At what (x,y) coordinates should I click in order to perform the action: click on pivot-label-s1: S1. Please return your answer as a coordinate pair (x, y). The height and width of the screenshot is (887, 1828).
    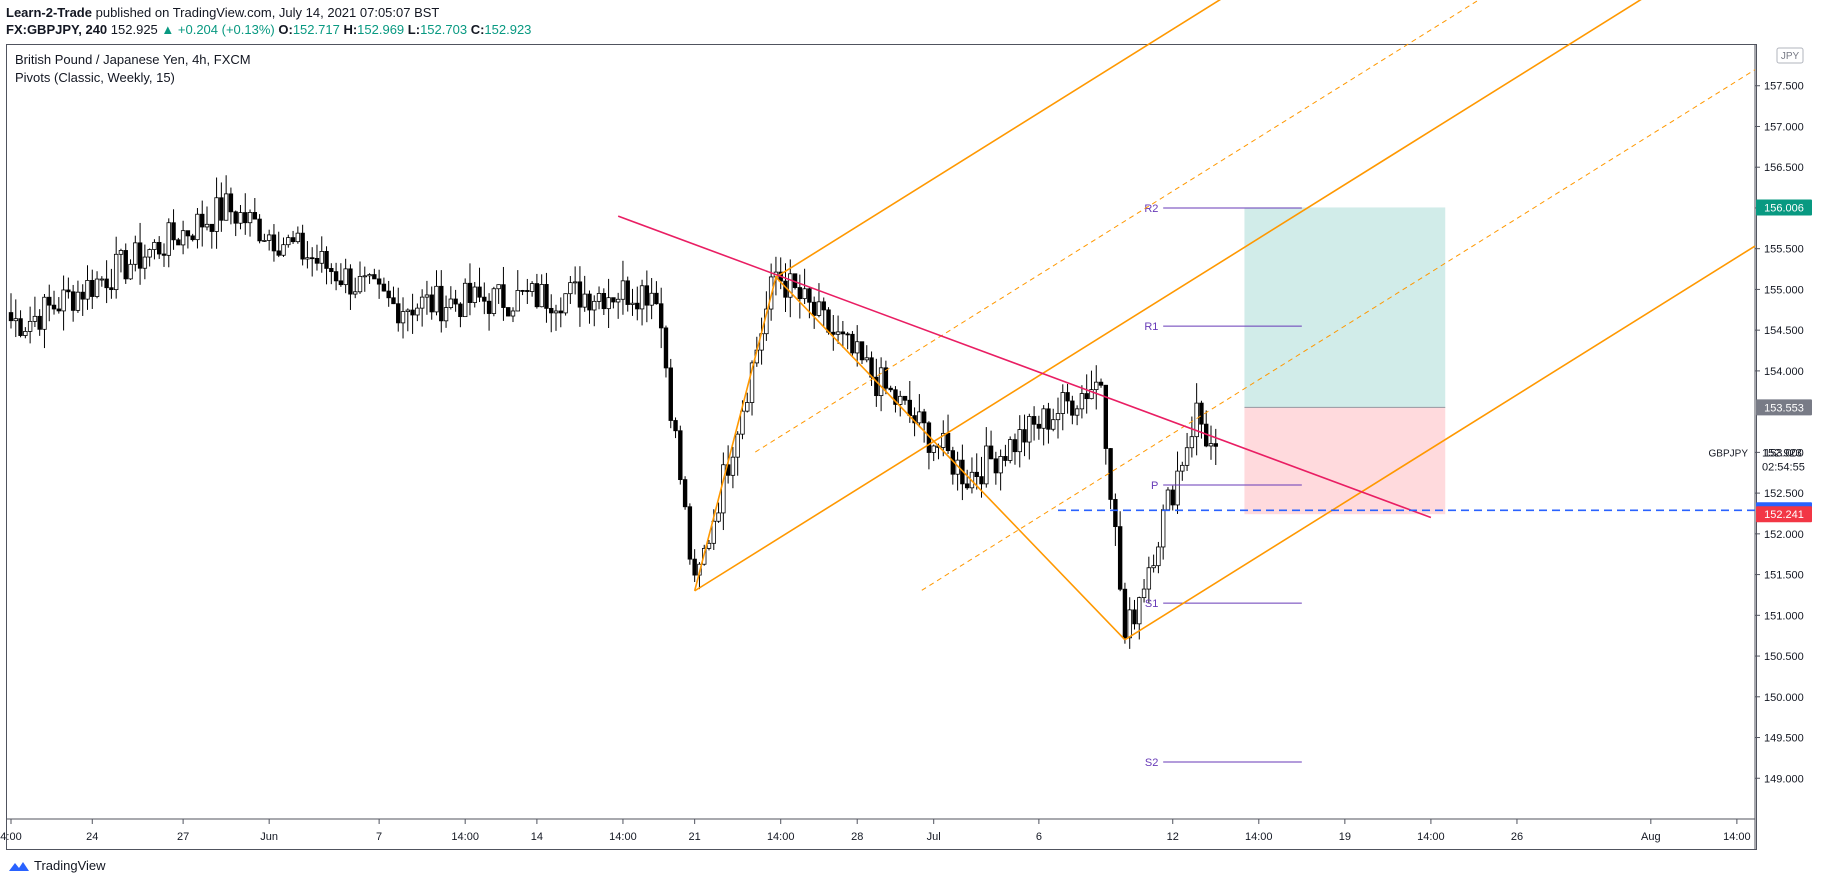
    Looking at the image, I should click on (1151, 604).